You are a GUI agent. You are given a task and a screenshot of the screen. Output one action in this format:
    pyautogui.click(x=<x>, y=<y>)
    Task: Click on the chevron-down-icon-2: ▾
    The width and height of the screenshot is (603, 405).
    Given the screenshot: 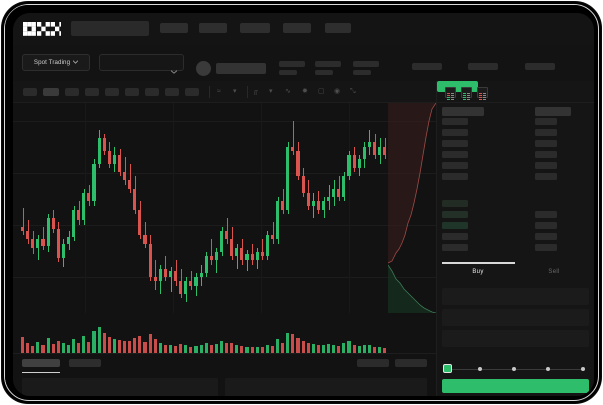 What is the action you would take?
    pyautogui.click(x=271, y=91)
    